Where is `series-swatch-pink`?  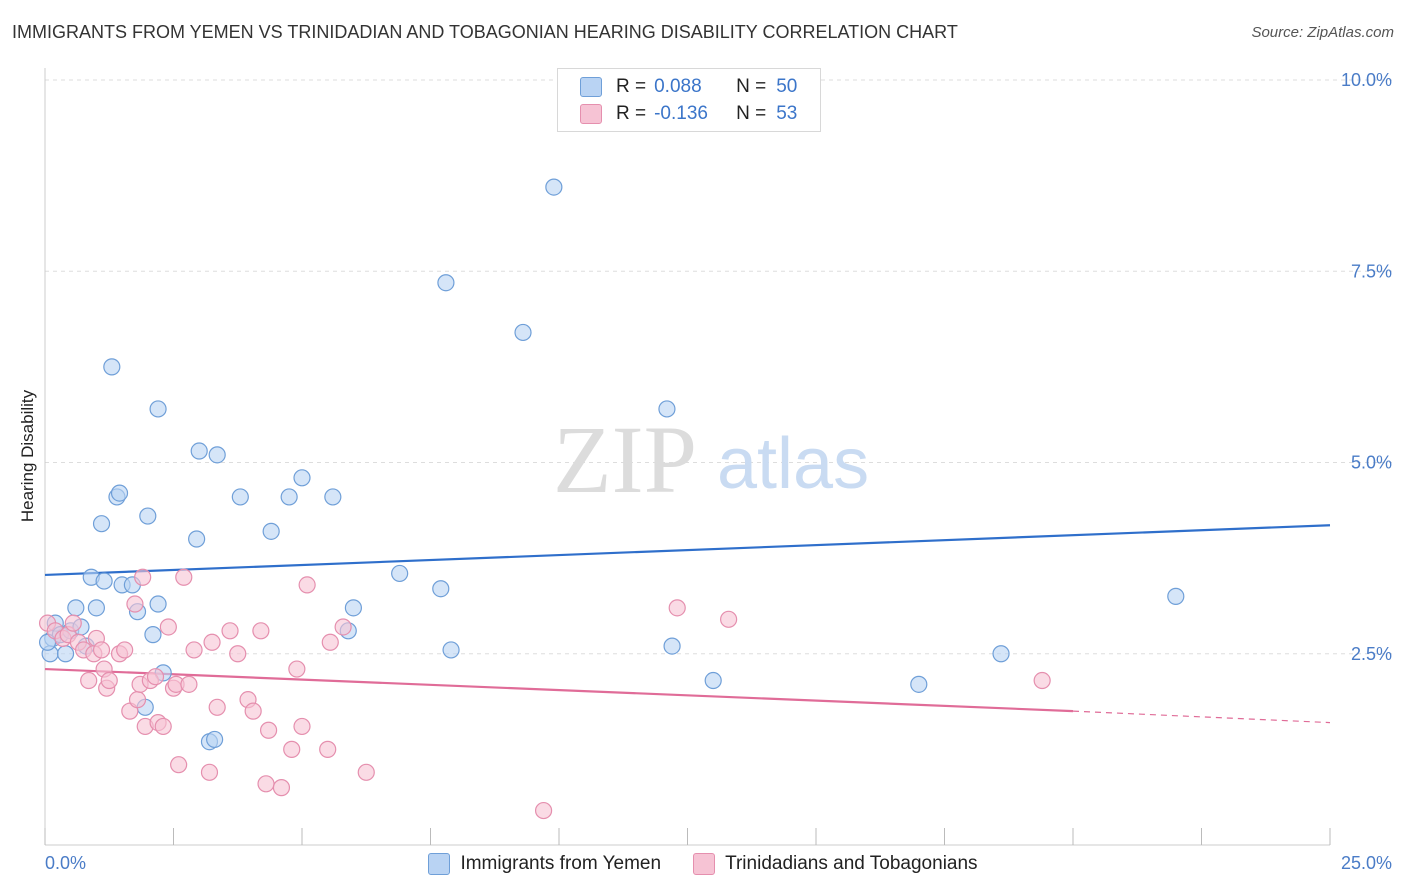
series-swatch-pink is located at coordinates (704, 864).